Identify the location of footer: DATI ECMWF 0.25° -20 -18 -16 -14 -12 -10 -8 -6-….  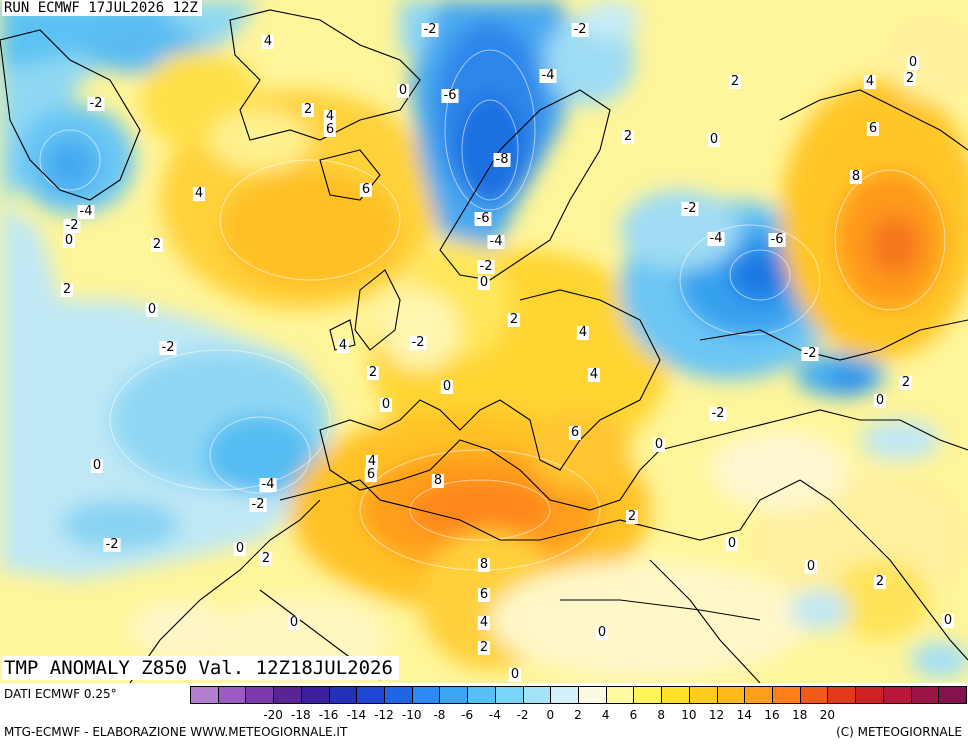
(484, 714).